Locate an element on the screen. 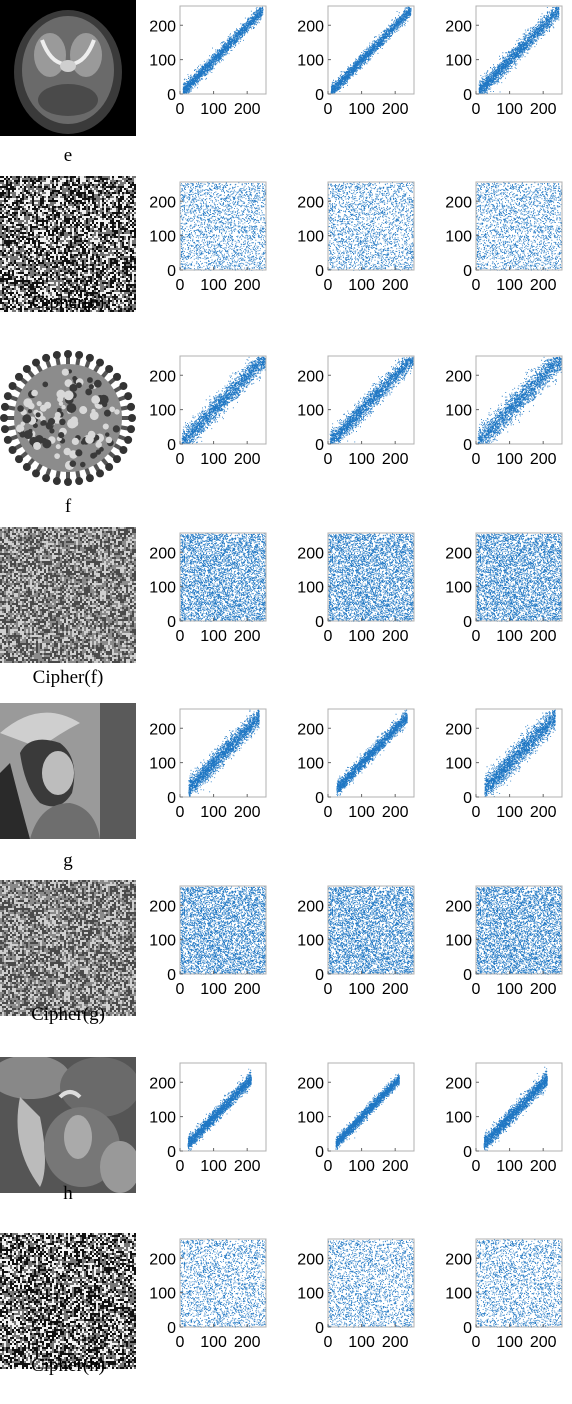 This screenshot has width=572, height=1404. image-caption: e is located at coordinates (68, 155).